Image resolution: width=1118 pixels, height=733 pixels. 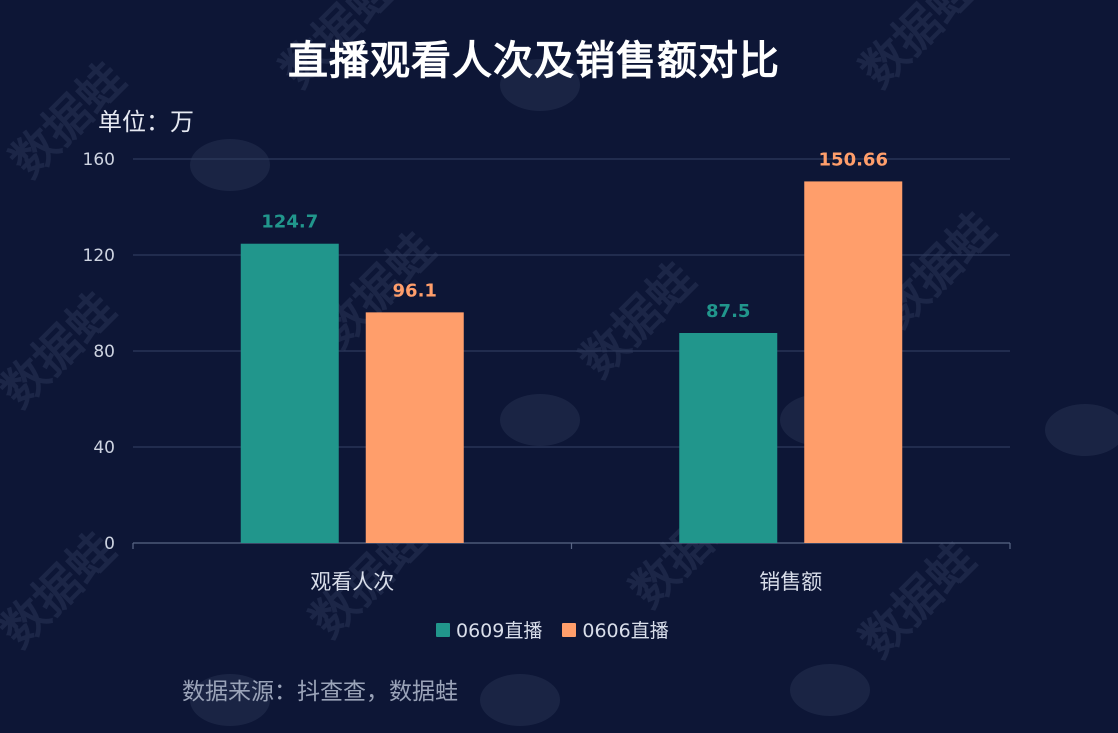 I want to click on y-tick-label: 160, so click(x=99, y=160).